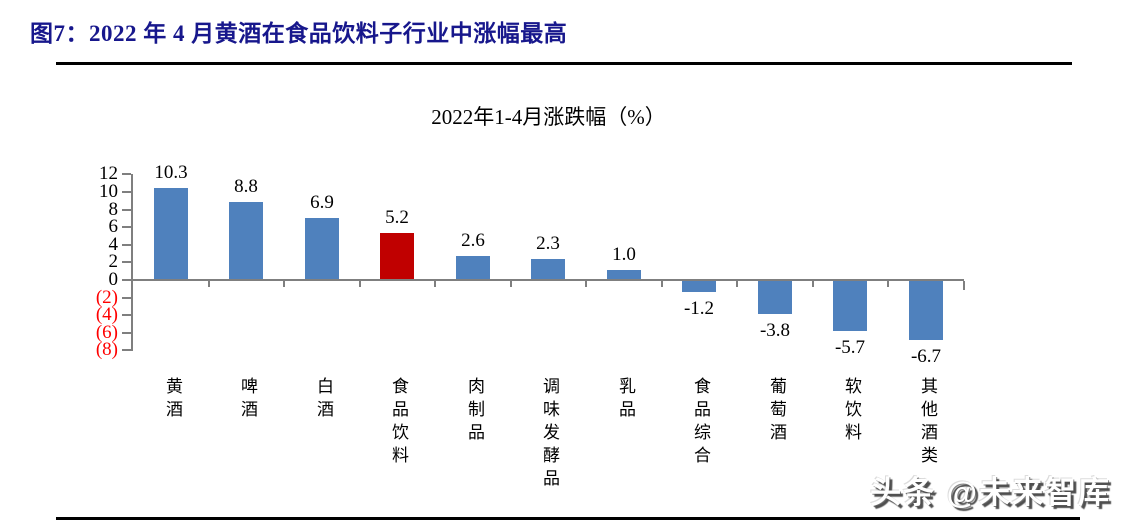 The image size is (1125, 528). What do you see at coordinates (398, 423) in the screenshot?
I see `category-label: 食品饮料` at bounding box center [398, 423].